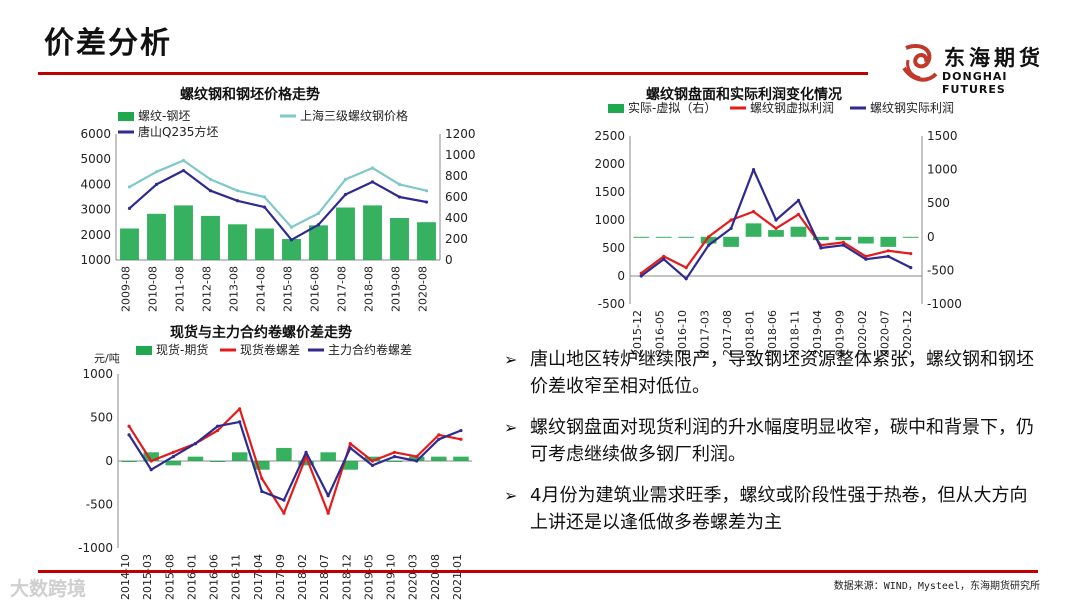 This screenshot has width=1080, height=608. Describe the element at coordinates (391, 577) in the screenshot. I see `x-tick-label: 2019-10` at that location.